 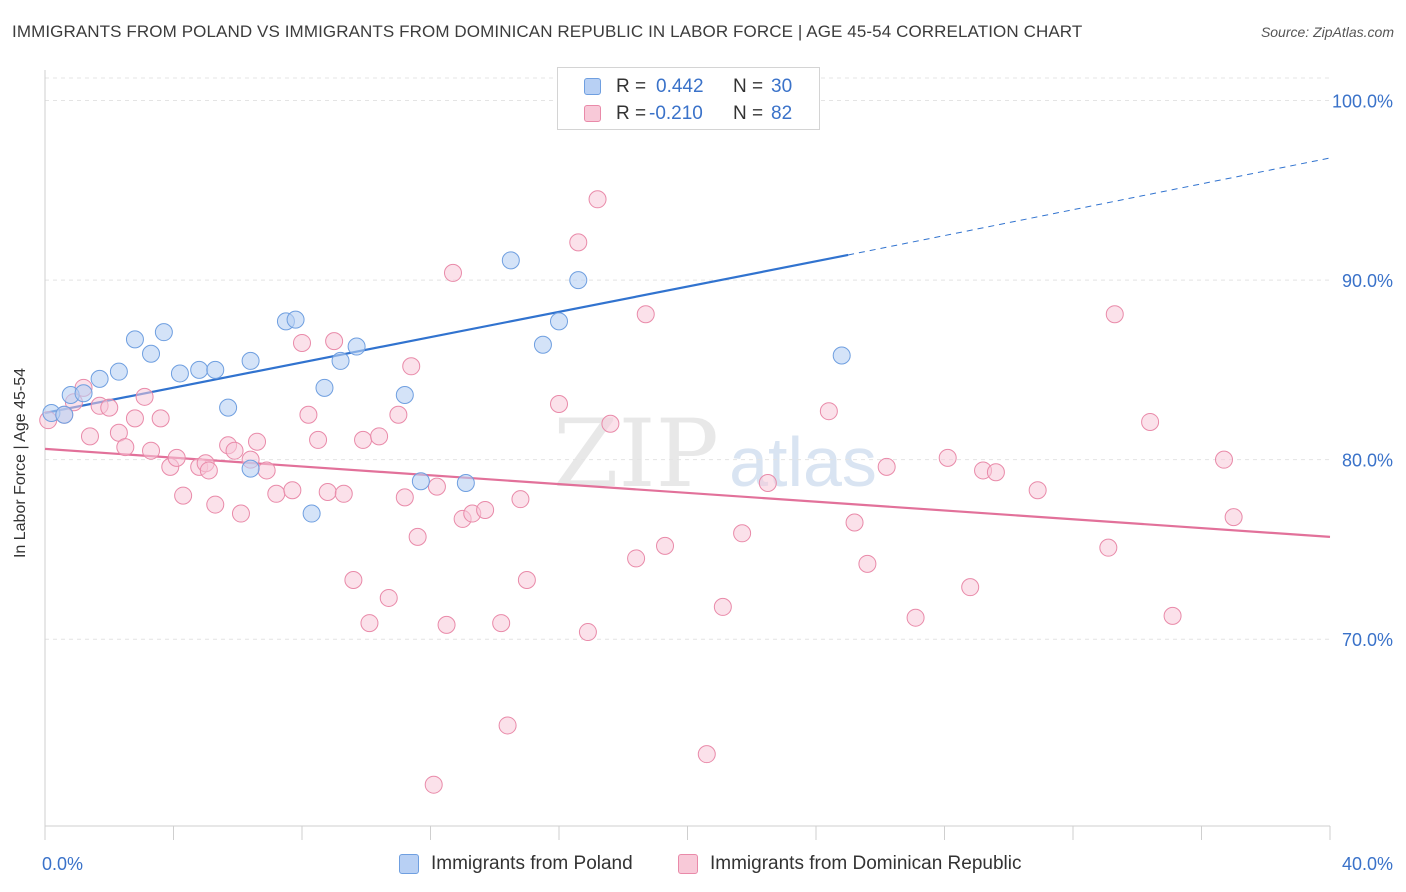 I want to click on x-tick-label: 0.0%, so click(x=62, y=864).